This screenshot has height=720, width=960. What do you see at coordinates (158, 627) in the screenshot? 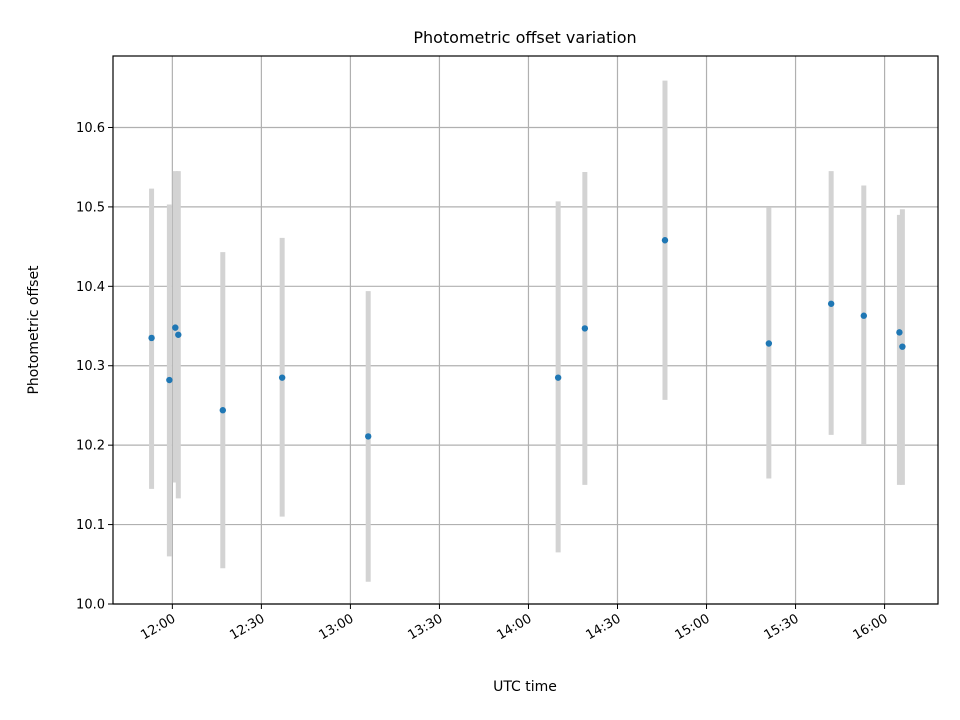
I see `x-tick-label: 12:00` at bounding box center [158, 627].